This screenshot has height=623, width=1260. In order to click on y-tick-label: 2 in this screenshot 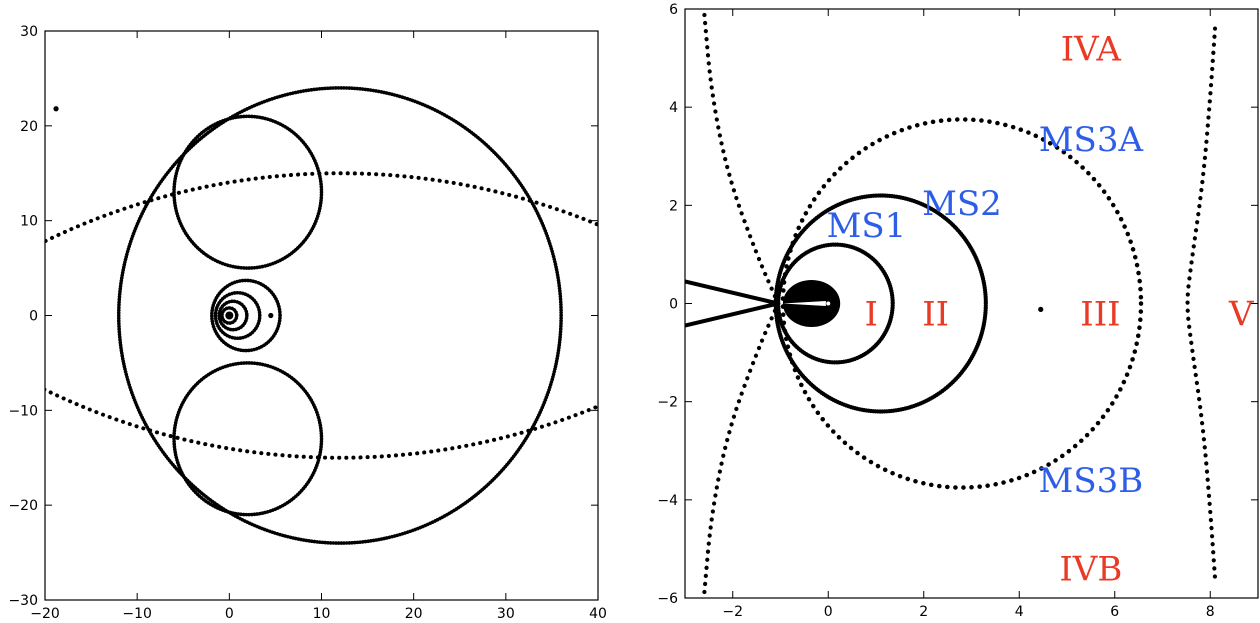, I will do `click(673, 206)`.